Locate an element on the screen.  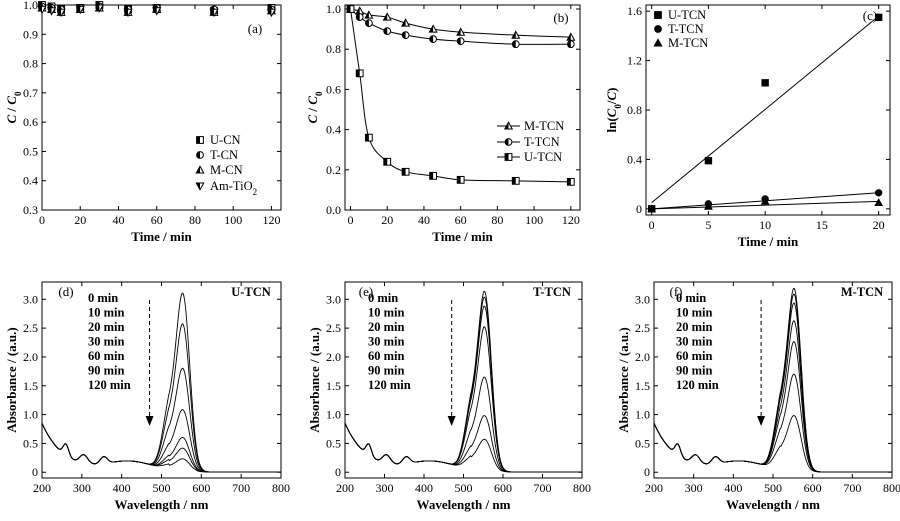
sample-label: M-TCN is located at coordinates (862, 292).